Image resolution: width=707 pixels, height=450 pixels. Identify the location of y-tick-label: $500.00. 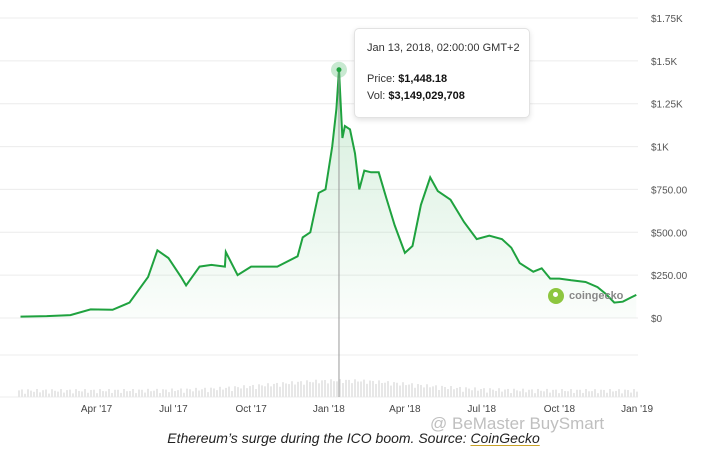
(669, 233).